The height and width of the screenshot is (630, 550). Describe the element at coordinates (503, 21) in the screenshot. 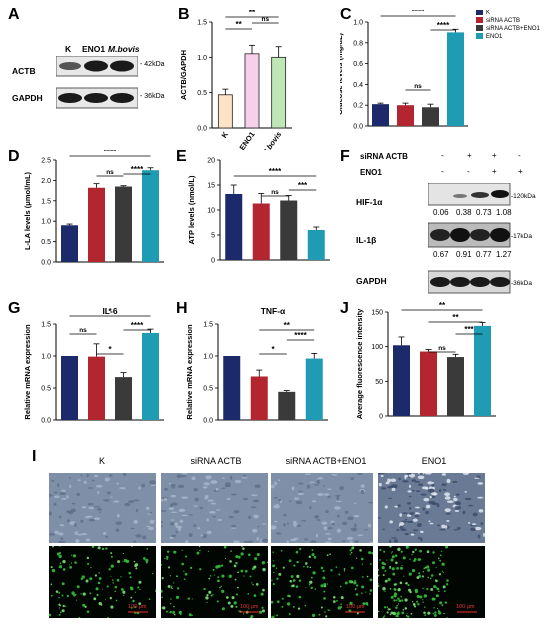

I see `legend-label: siRNA ACTB` at that location.